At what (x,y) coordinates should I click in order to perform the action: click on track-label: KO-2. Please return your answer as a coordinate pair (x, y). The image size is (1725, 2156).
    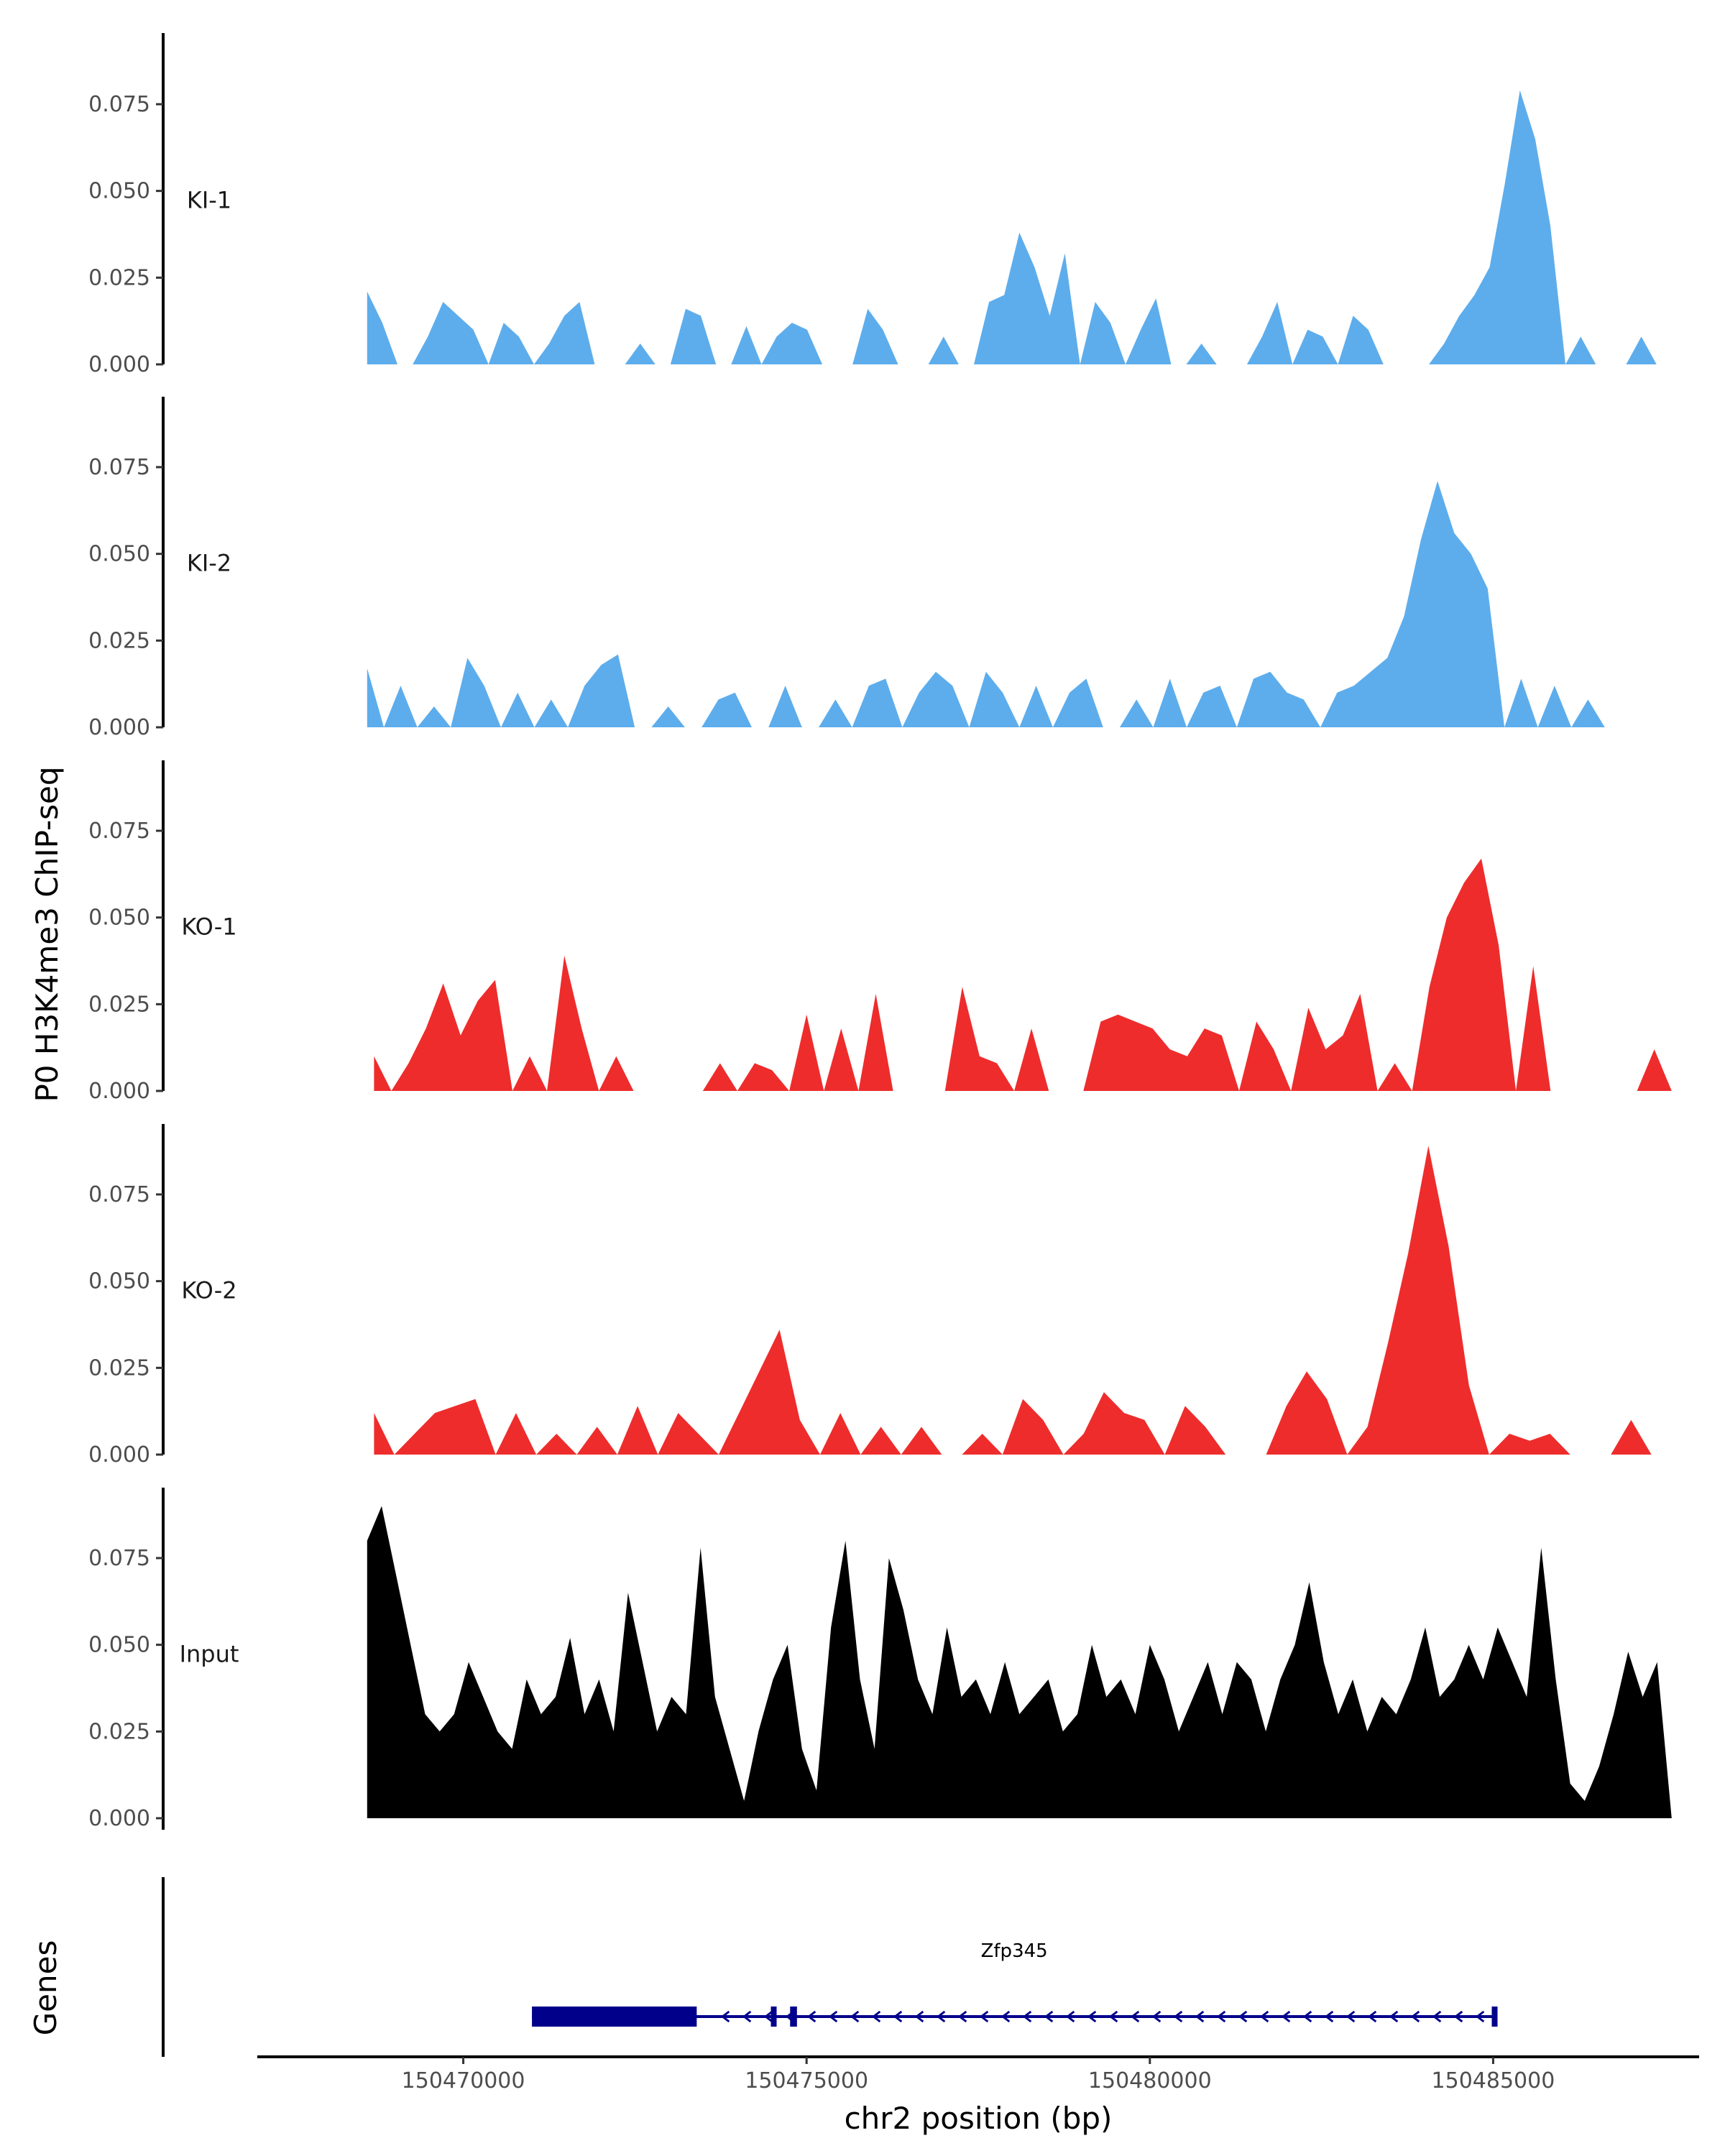
    Looking at the image, I should click on (208, 1290).